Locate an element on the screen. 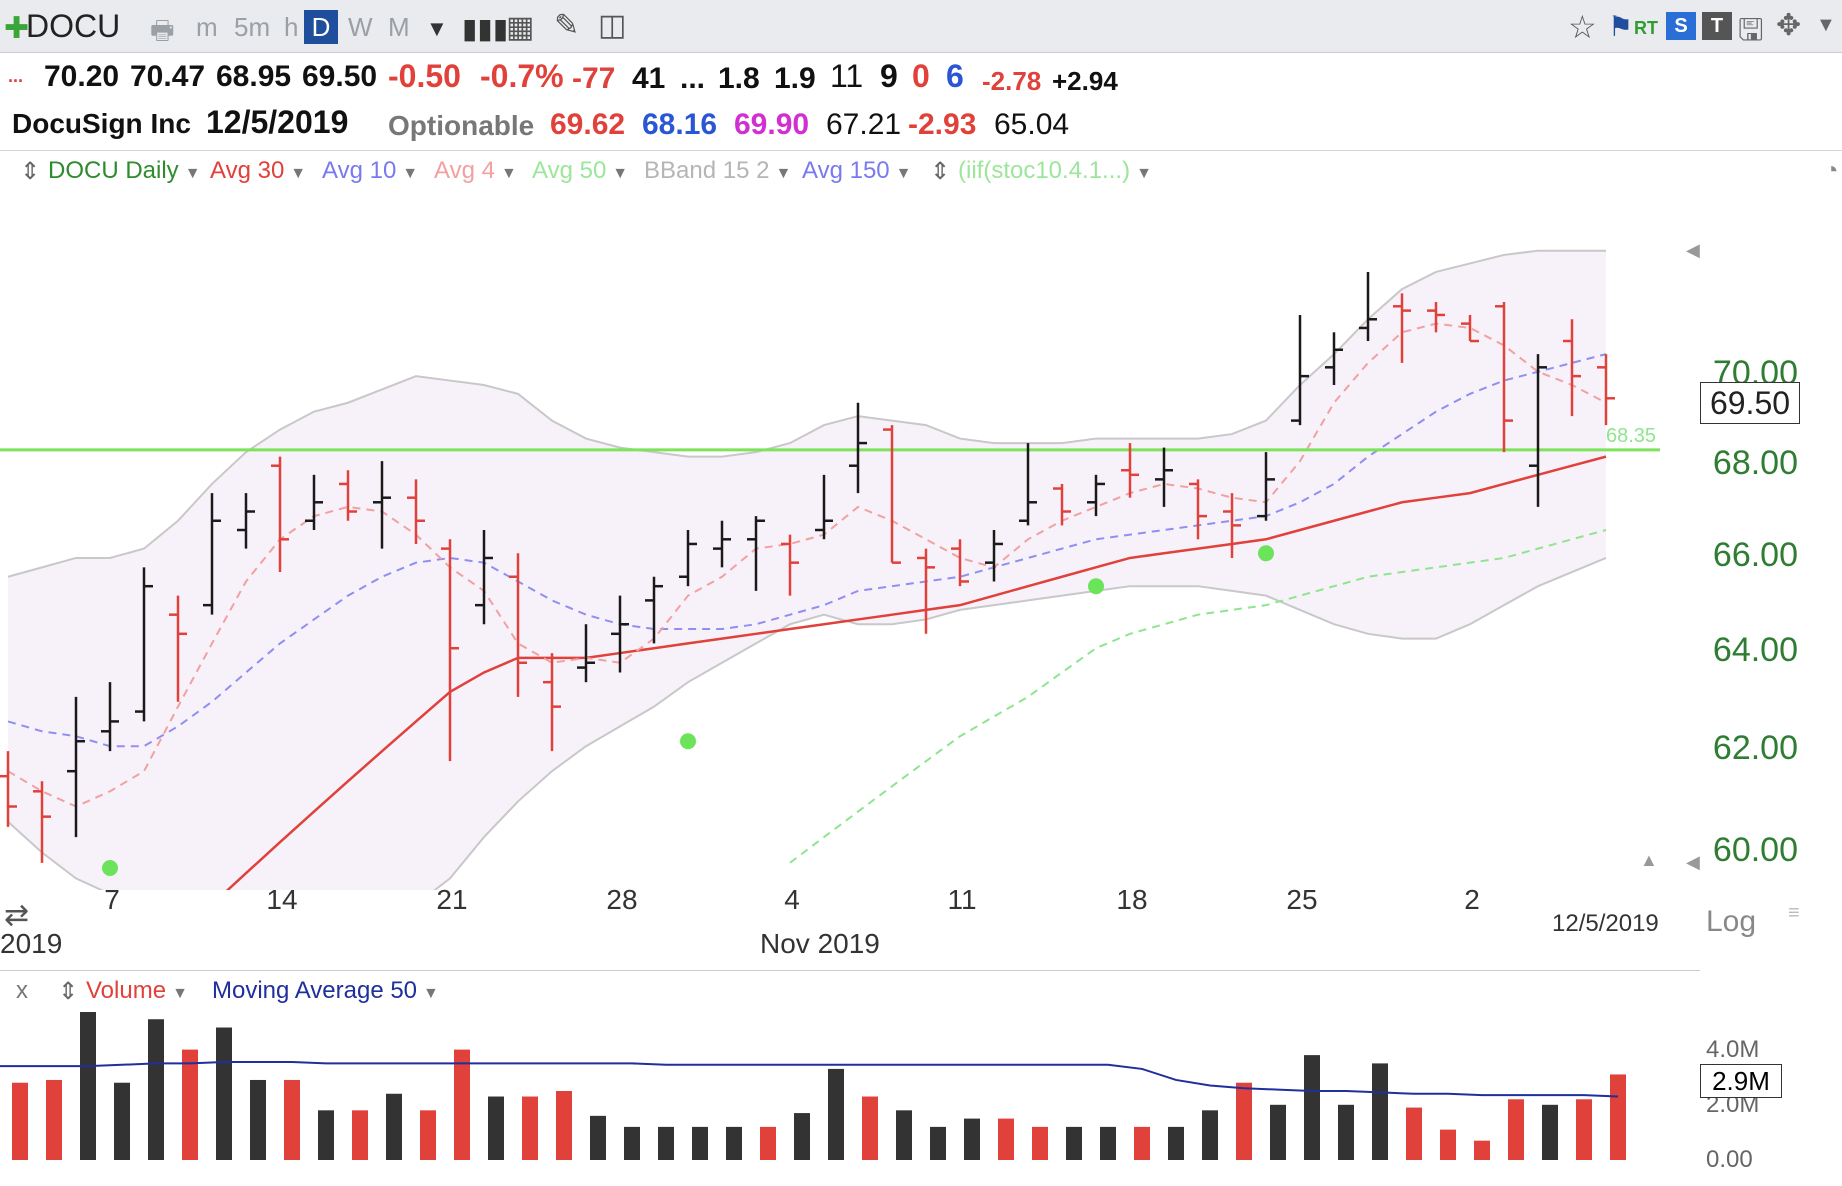  s-dropdown-icon: S is located at coordinates (1681, 26).